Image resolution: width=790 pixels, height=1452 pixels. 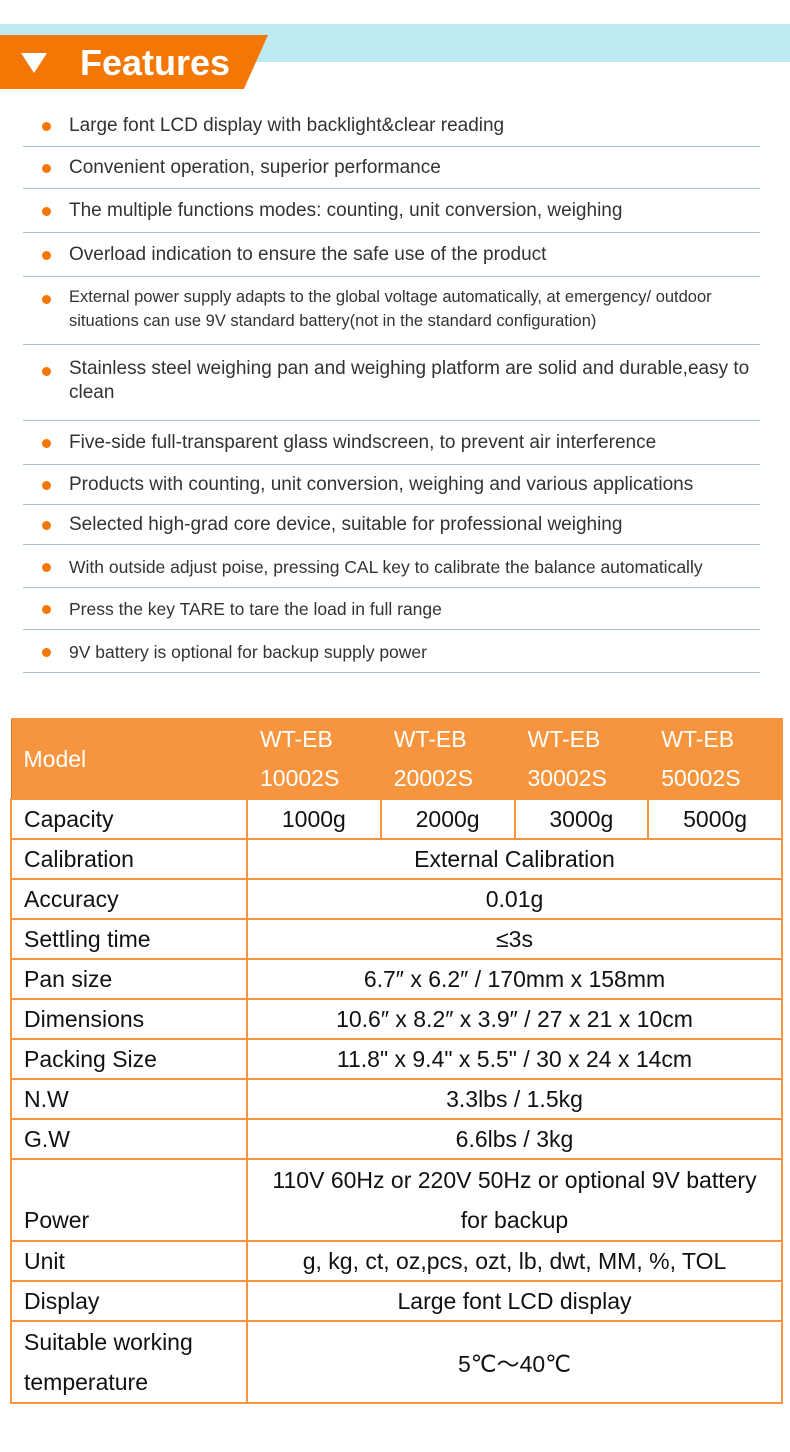 I want to click on spec-row: Display Large font LCD display, so click(x=396, y=1301).